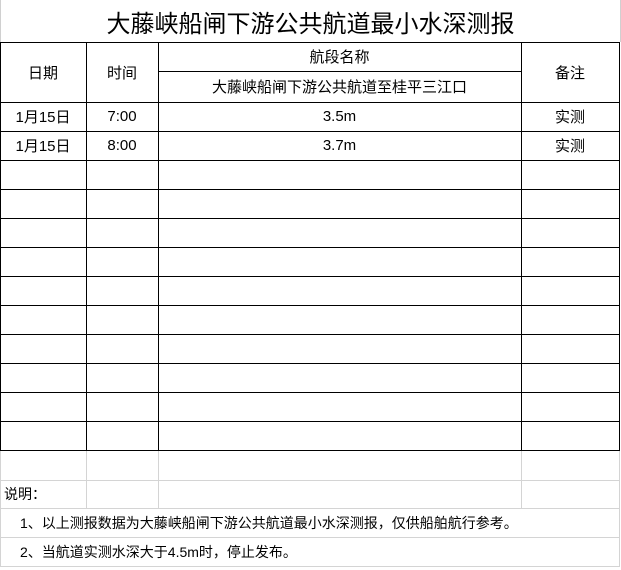 The image size is (621, 570). What do you see at coordinates (310, 21) in the screenshot?
I see `report-title: 大藤峡船闸下游公共航道最小水深测报` at bounding box center [310, 21].